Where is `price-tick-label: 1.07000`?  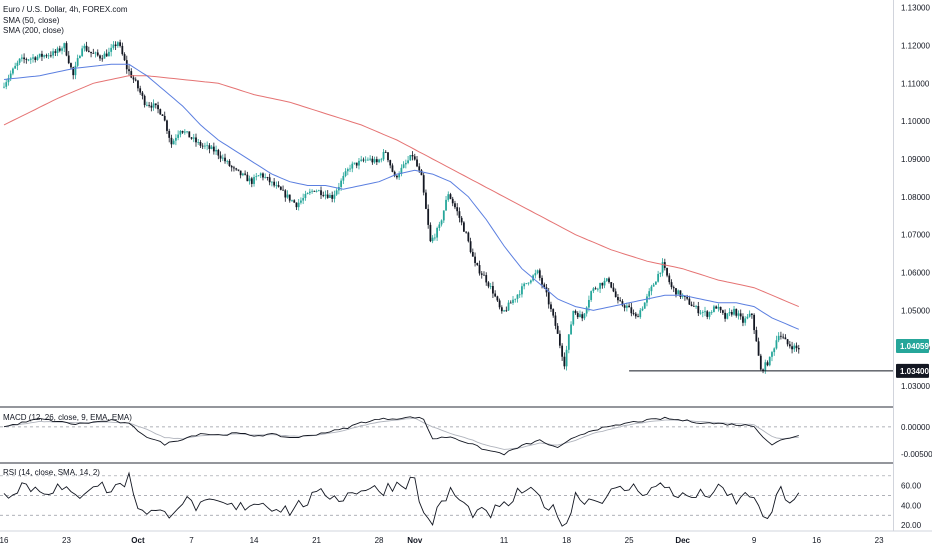 price-tick-label: 1.07000 is located at coordinates (915, 235).